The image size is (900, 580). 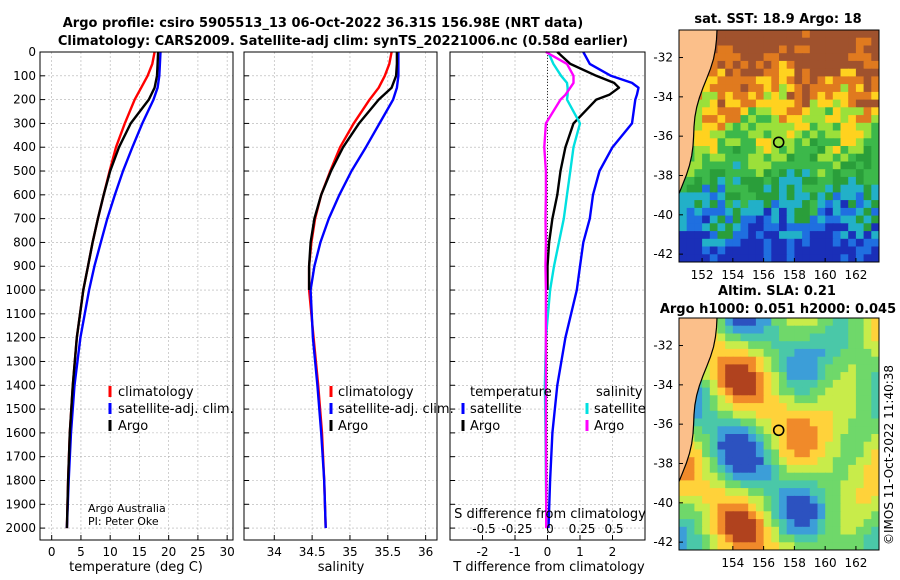 What do you see at coordinates (20, 433) in the screenshot?
I see `y-tick-label: 1600` at bounding box center [20, 433].